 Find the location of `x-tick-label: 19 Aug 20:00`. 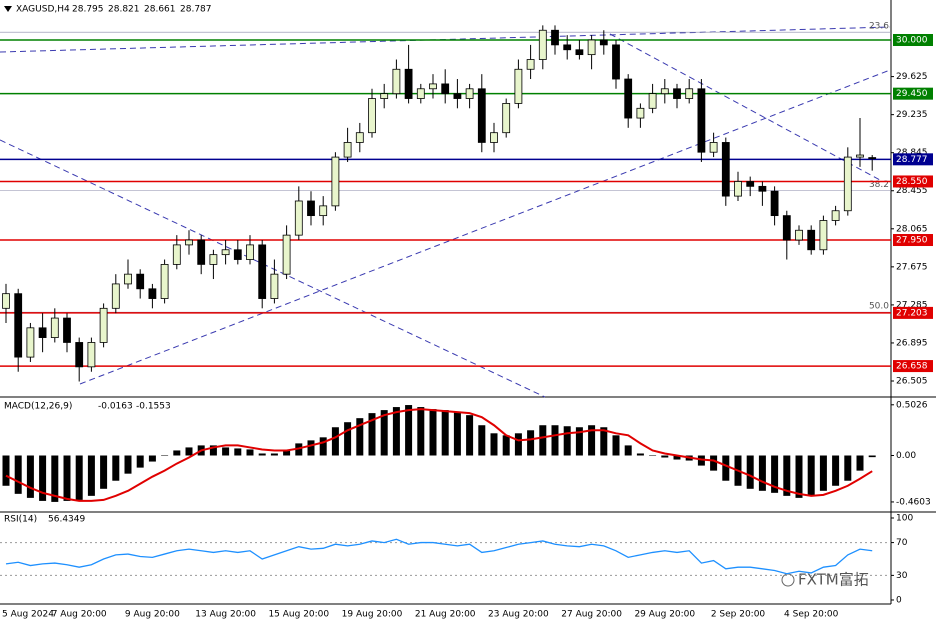

x-tick-label: 19 Aug 20:00 is located at coordinates (372, 615).